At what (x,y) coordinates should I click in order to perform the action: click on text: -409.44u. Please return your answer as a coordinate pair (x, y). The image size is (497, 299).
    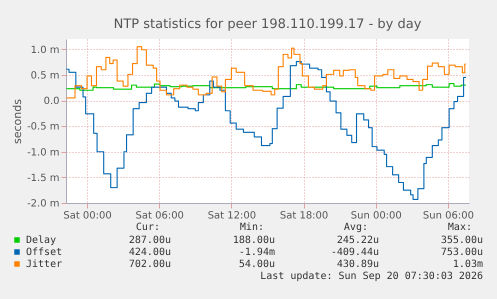
    Looking at the image, I should click on (354, 252).